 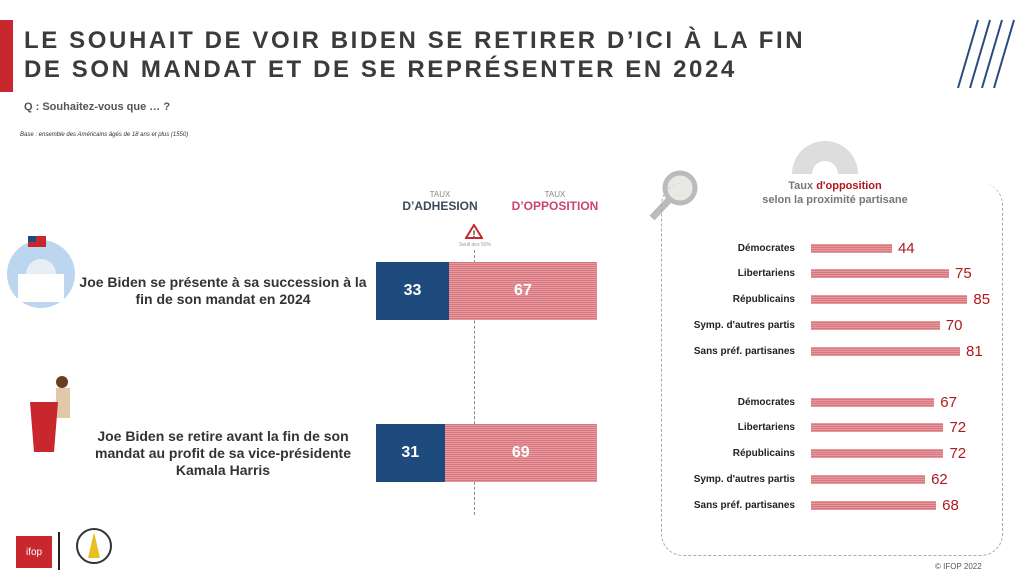 I want to click on decorative-stripes-icon, so click(x=986, y=54).